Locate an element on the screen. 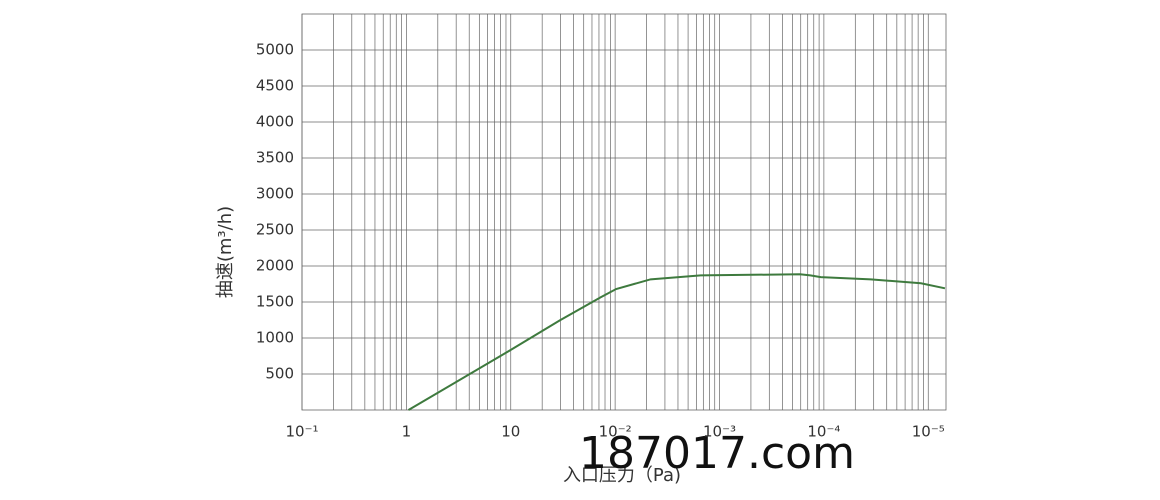  x-tick-label: 10⁻² is located at coordinates (615, 432).